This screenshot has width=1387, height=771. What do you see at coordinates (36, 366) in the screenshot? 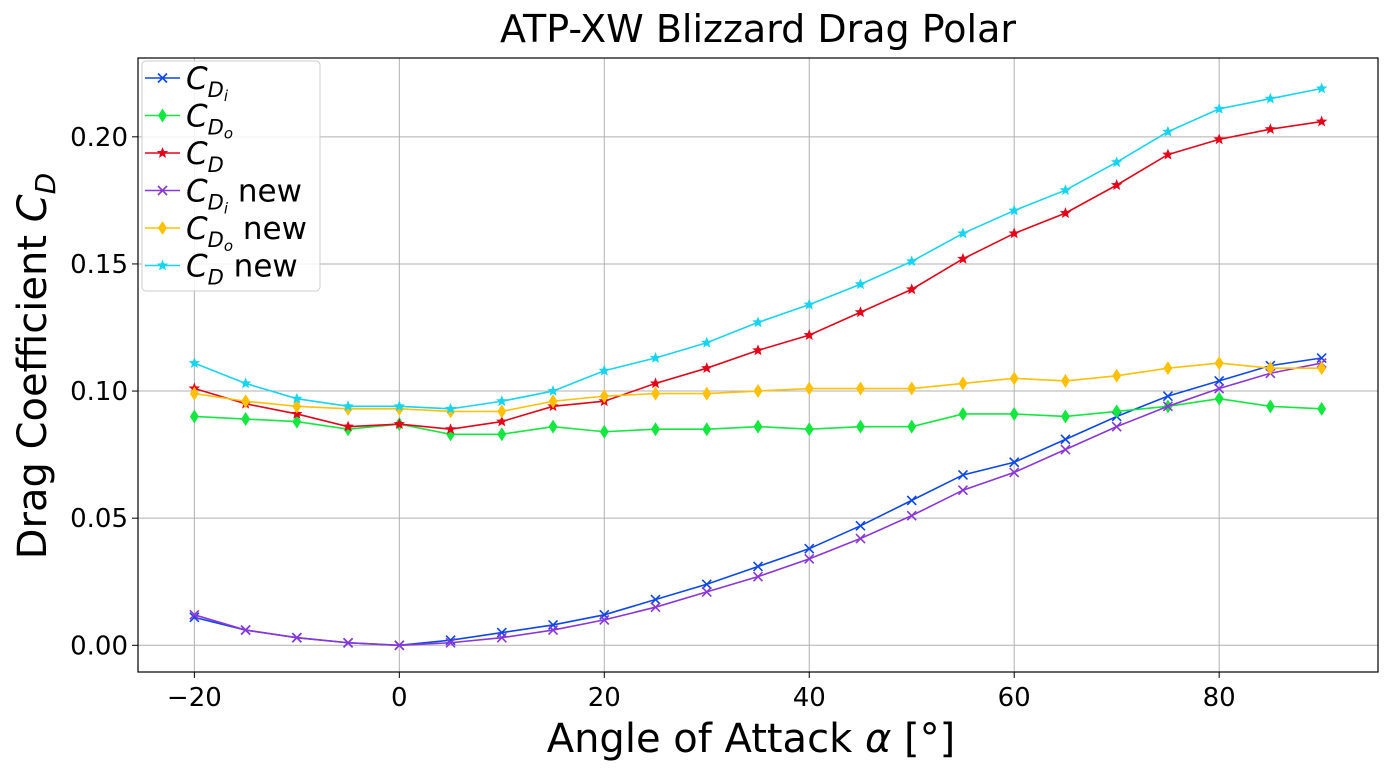
I see `y-axis-label: Drag Coefficient CD` at bounding box center [36, 366].